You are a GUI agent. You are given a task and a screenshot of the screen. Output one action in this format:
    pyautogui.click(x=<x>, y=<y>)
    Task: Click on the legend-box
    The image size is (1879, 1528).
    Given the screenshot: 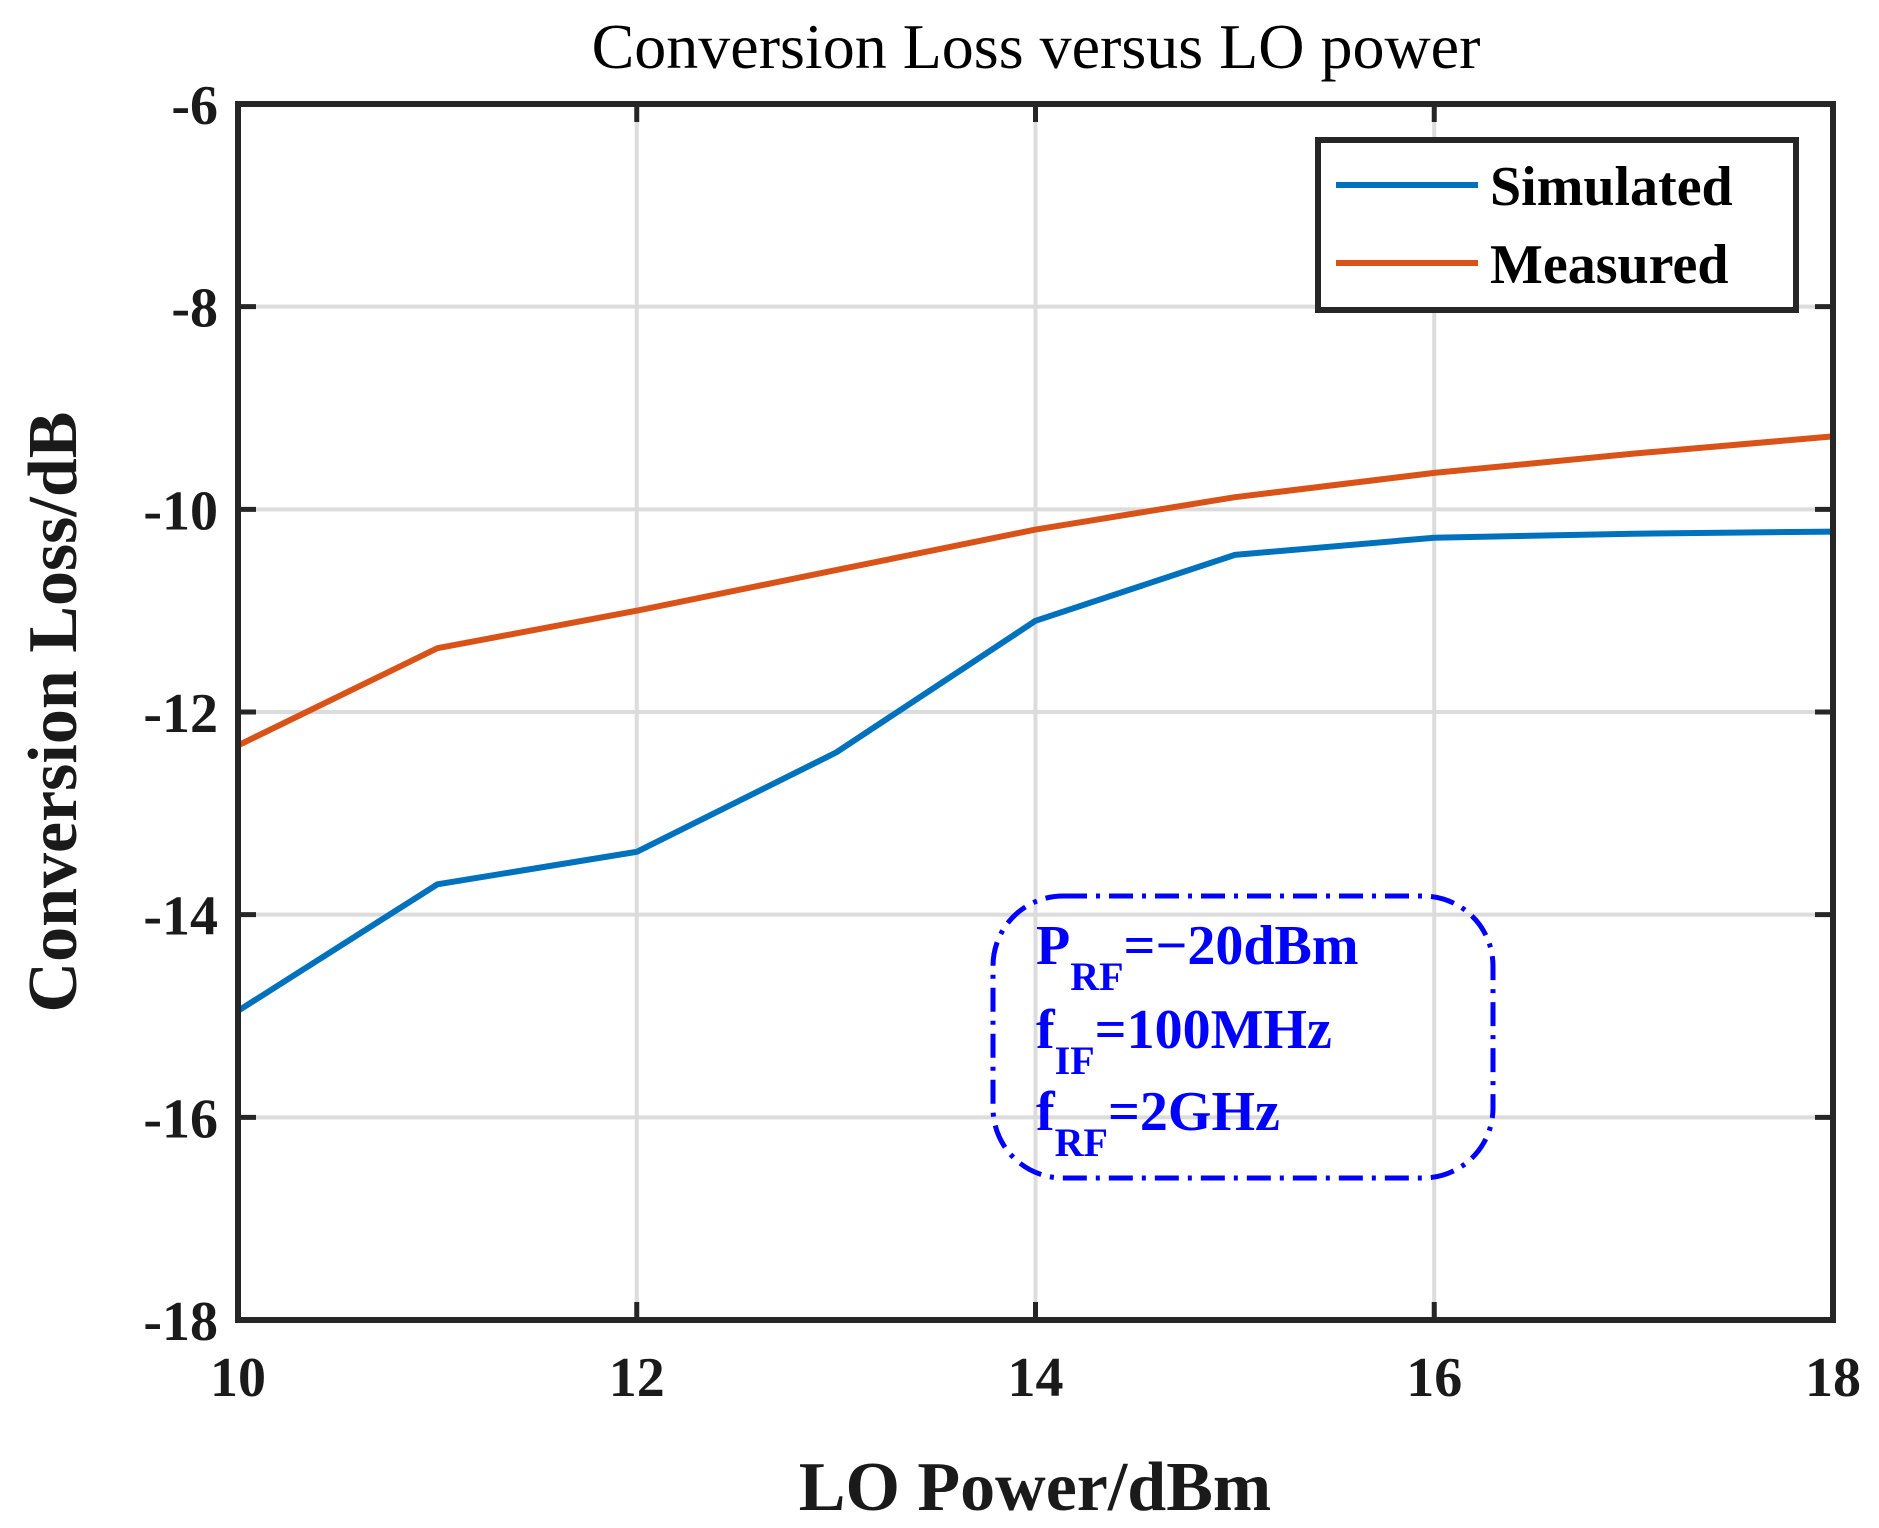 What is the action you would take?
    pyautogui.click(x=1557, y=225)
    